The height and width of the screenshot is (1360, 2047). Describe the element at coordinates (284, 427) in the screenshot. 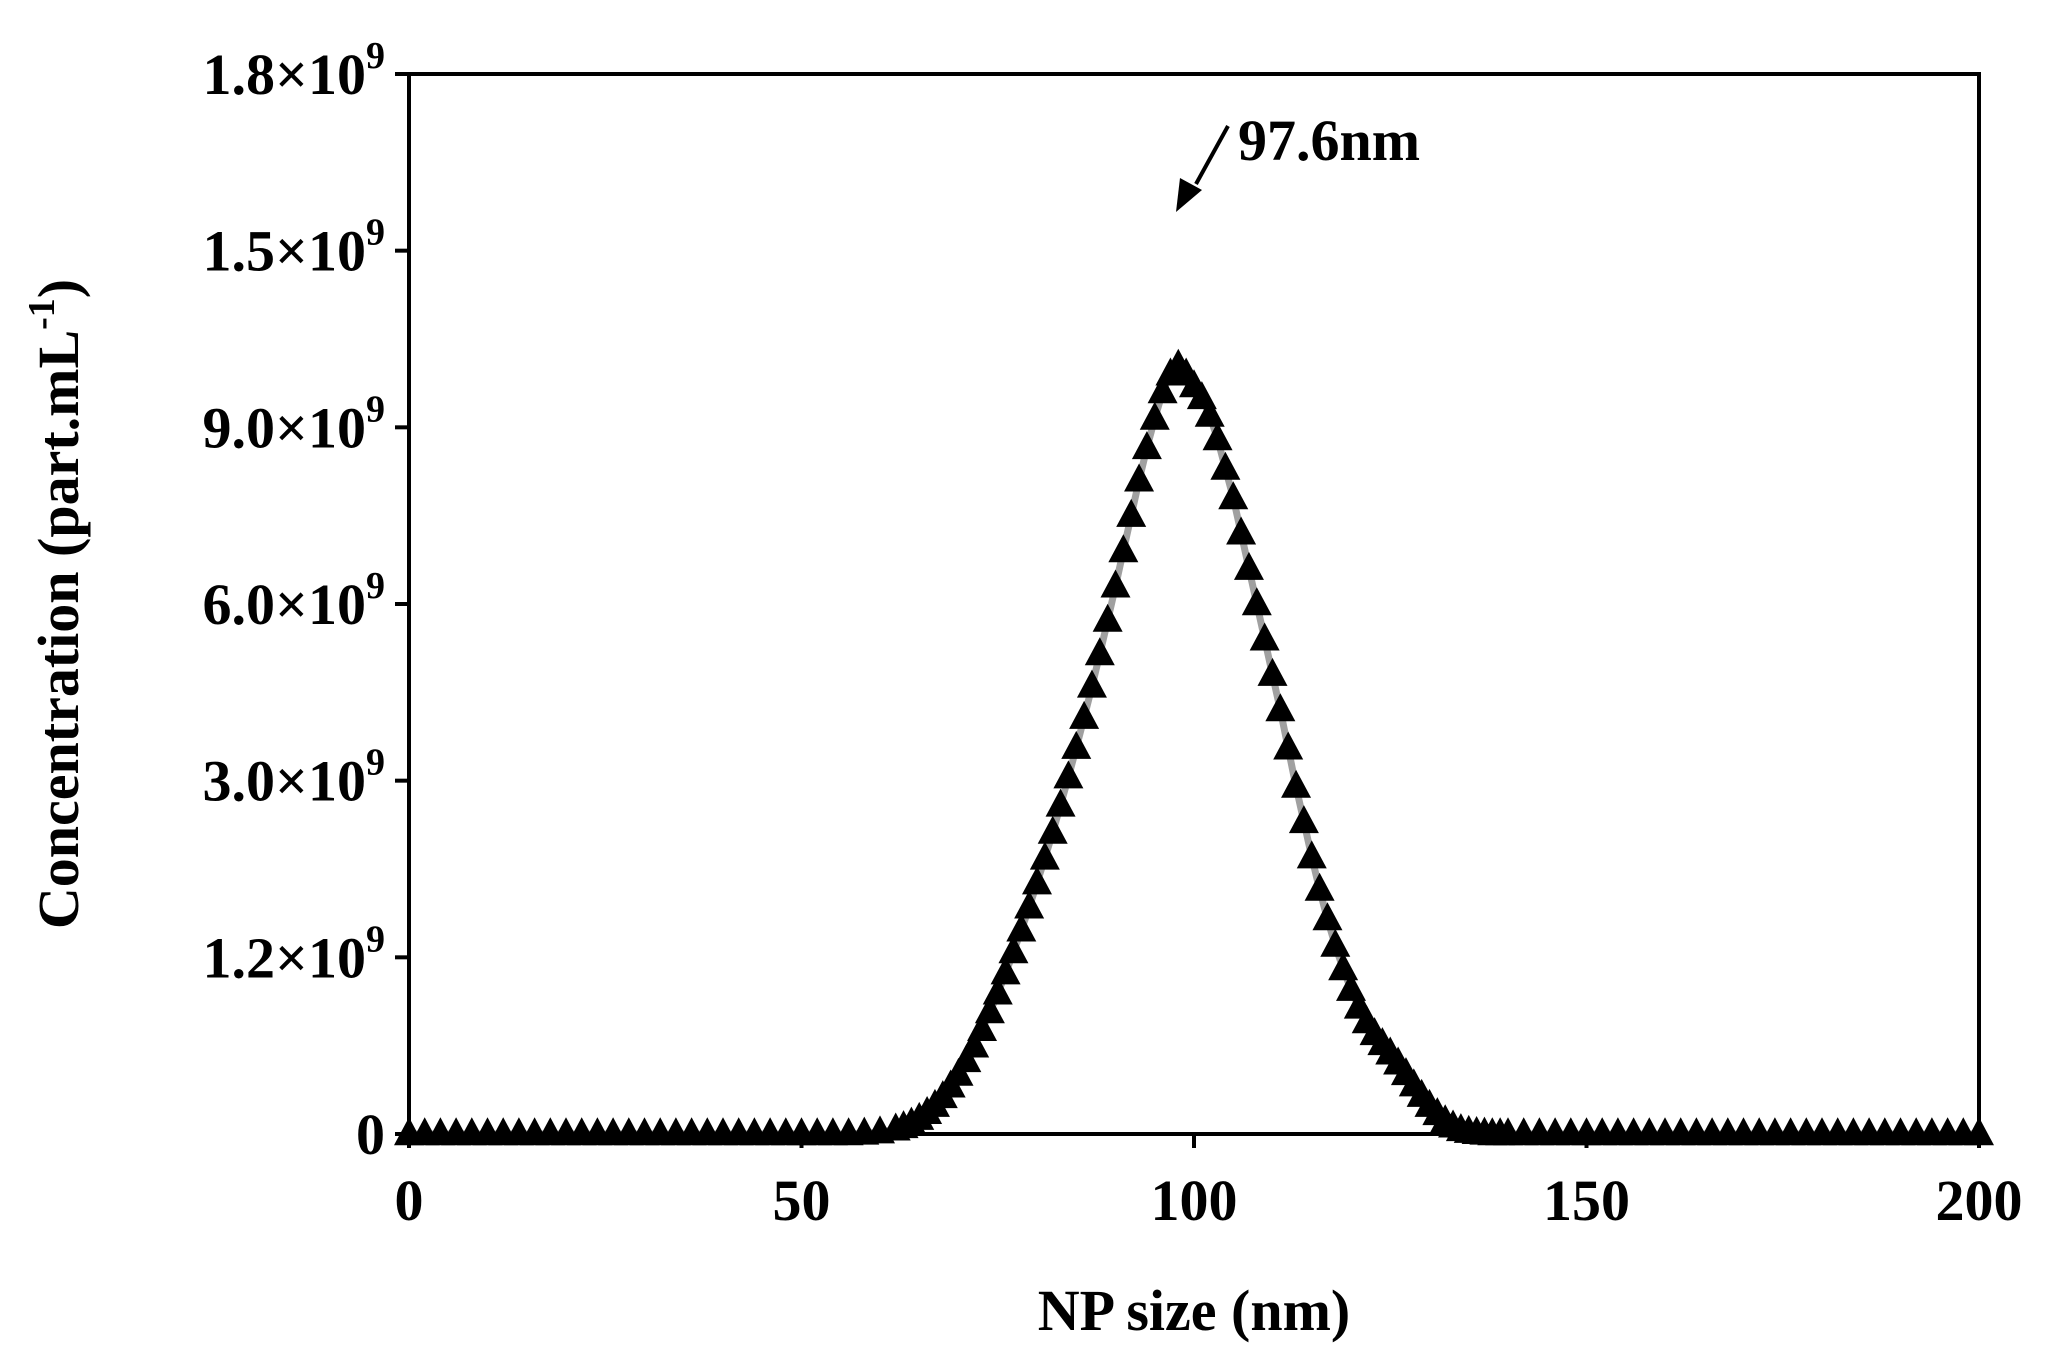

I see `y-tick-mantissa: 9.0×10` at that location.